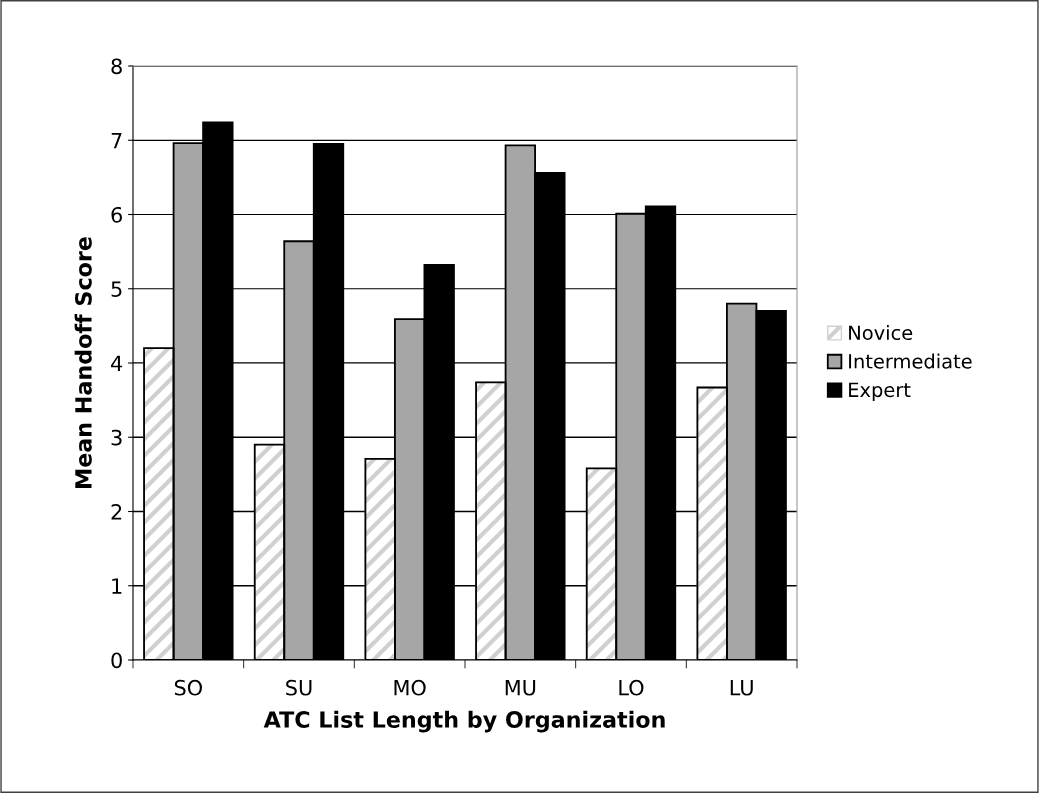  Describe the element at coordinates (116, 437) in the screenshot. I see `y-tick-label: 3` at that location.